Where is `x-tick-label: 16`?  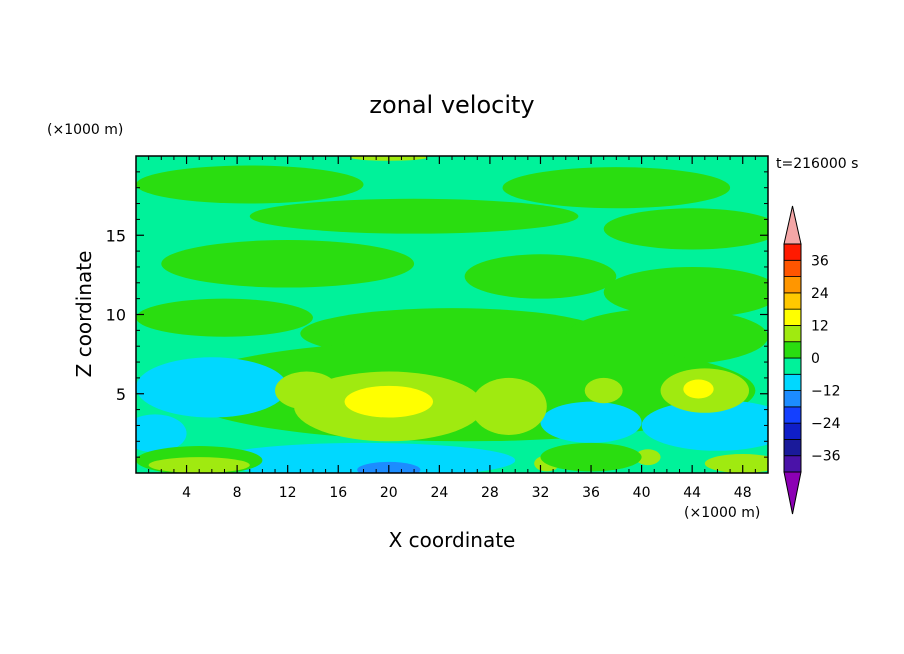 x-tick-label: 16 is located at coordinates (338, 493).